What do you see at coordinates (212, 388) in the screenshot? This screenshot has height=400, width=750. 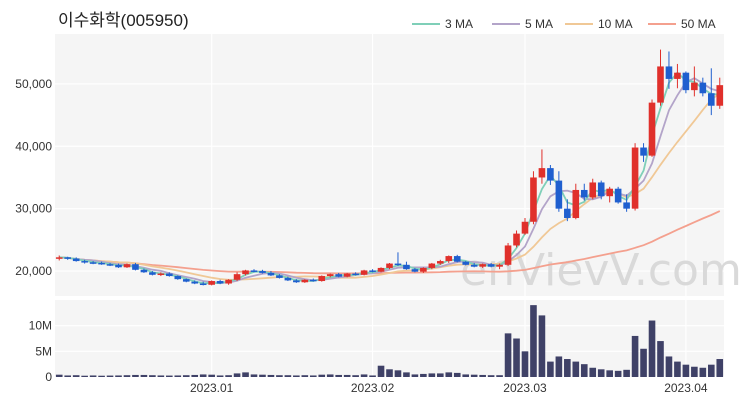 I see `x-tick-label: 2023.01` at bounding box center [212, 388].